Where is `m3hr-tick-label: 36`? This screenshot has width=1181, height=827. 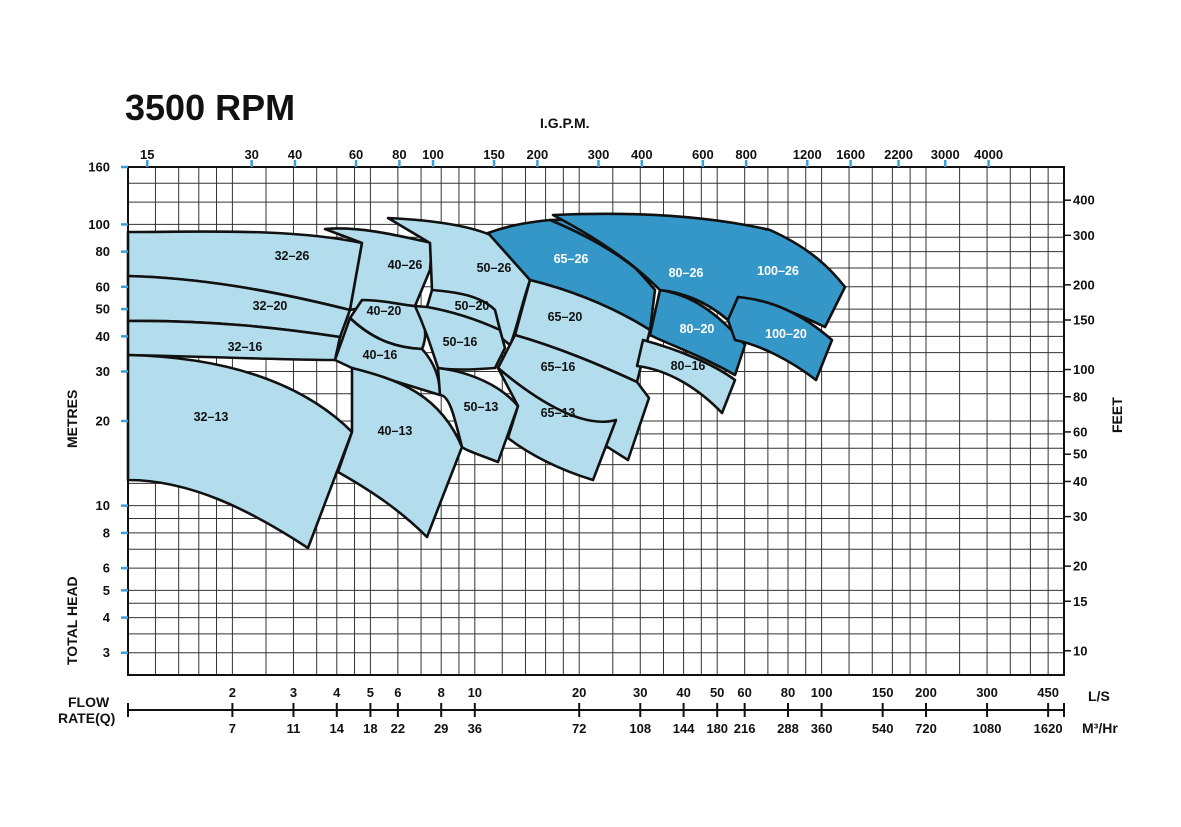
m3hr-tick-label: 36 is located at coordinates (475, 728).